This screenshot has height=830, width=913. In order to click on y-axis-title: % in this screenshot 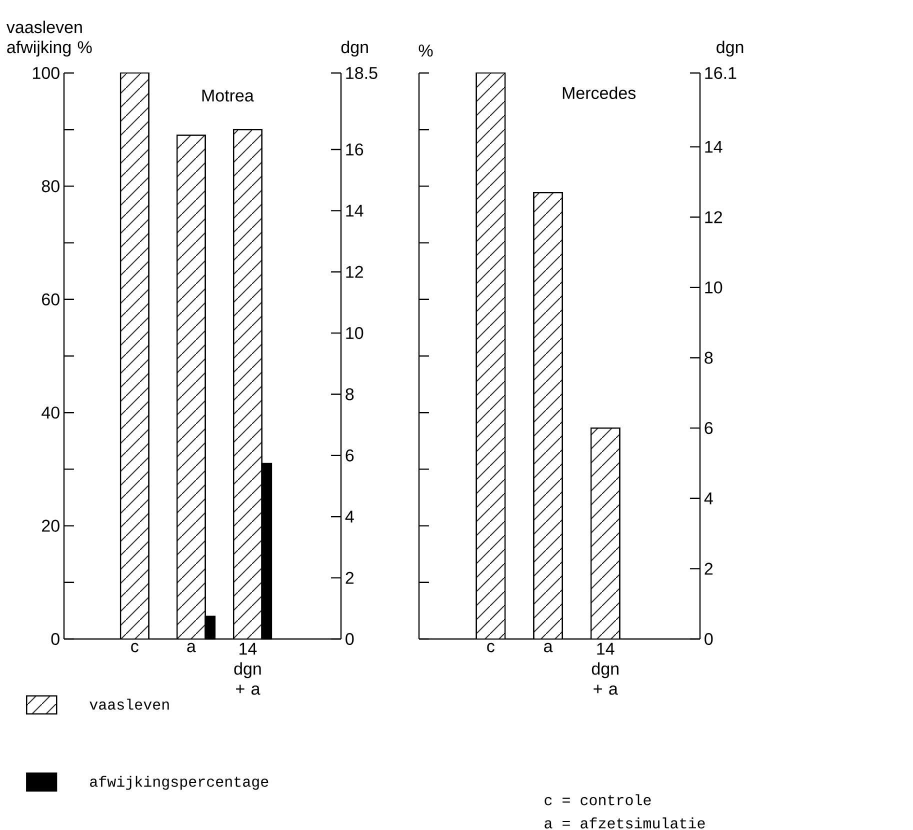, I will do `click(425, 50)`.